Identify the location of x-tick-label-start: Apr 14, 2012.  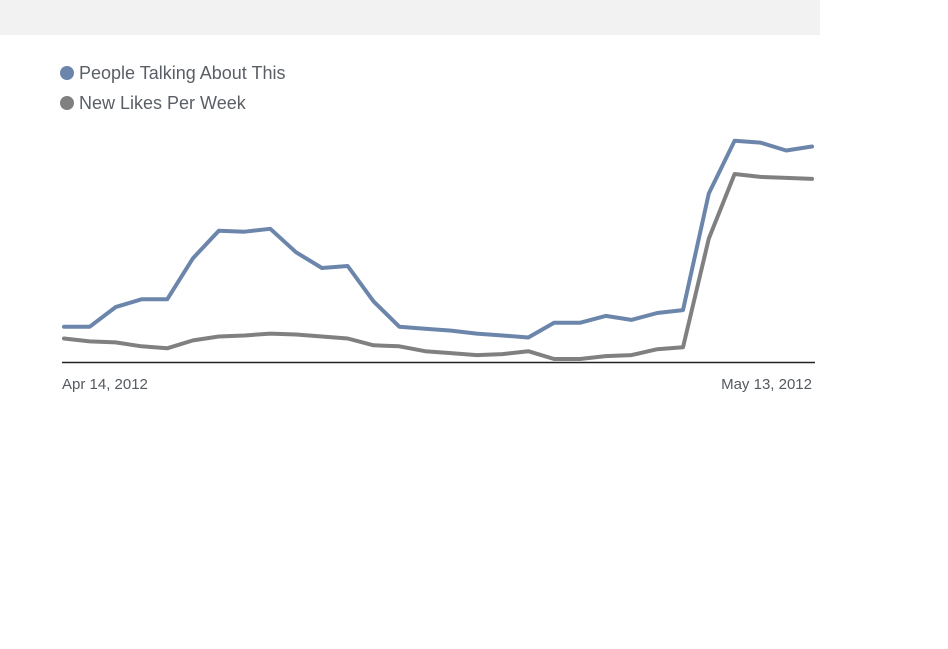
(105, 384).